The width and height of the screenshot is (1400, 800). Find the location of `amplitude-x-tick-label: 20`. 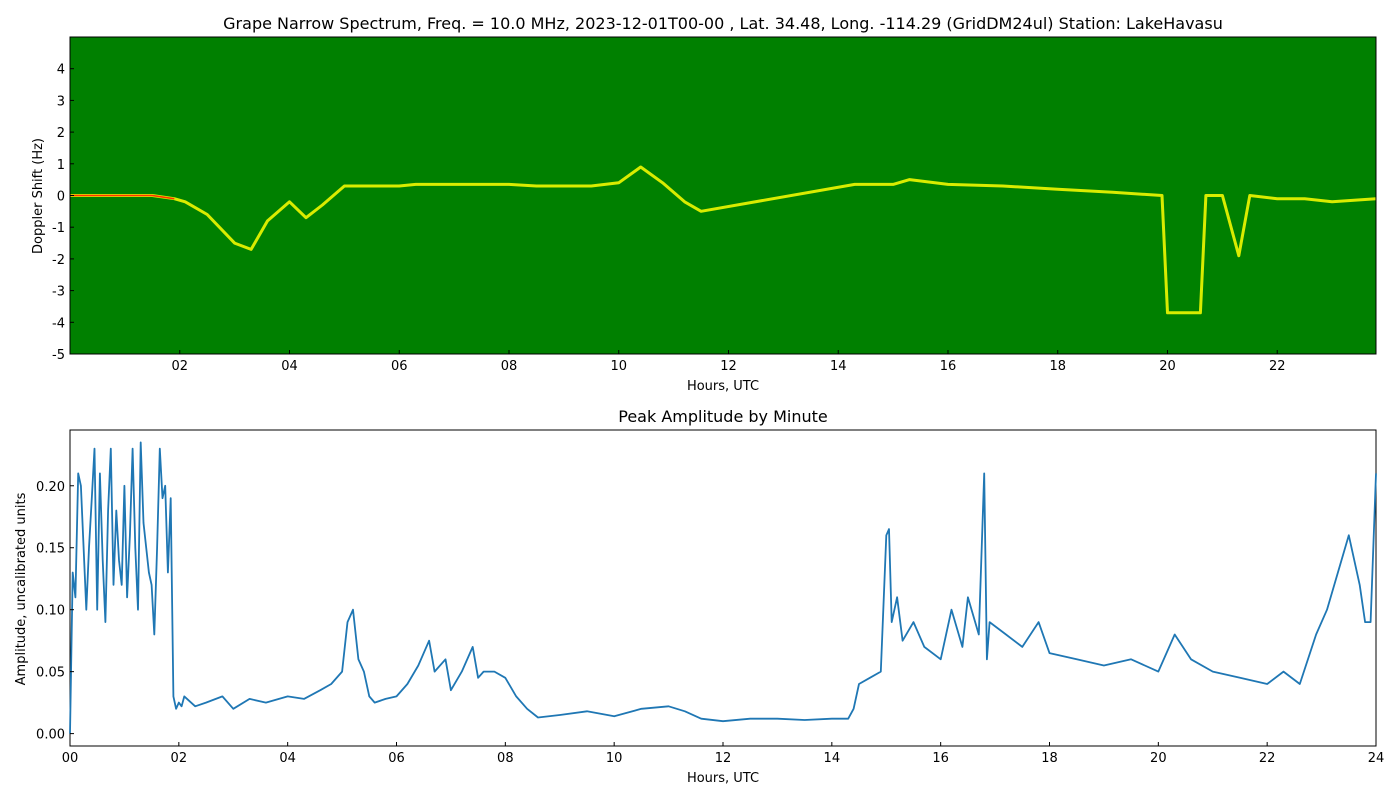

amplitude-x-tick-label: 20 is located at coordinates (1158, 758).